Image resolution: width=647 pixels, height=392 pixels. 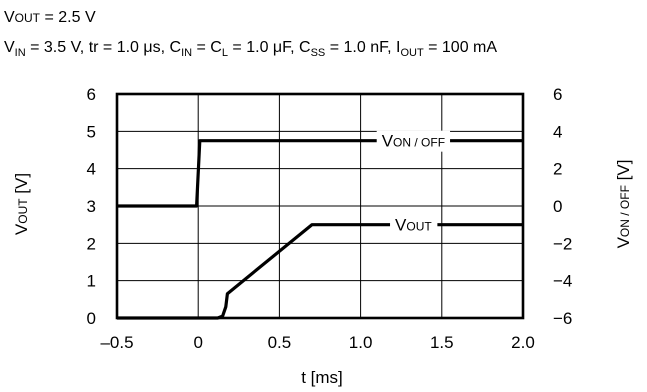 I want to click on left-y-tick-label: 2, so click(x=91, y=243).